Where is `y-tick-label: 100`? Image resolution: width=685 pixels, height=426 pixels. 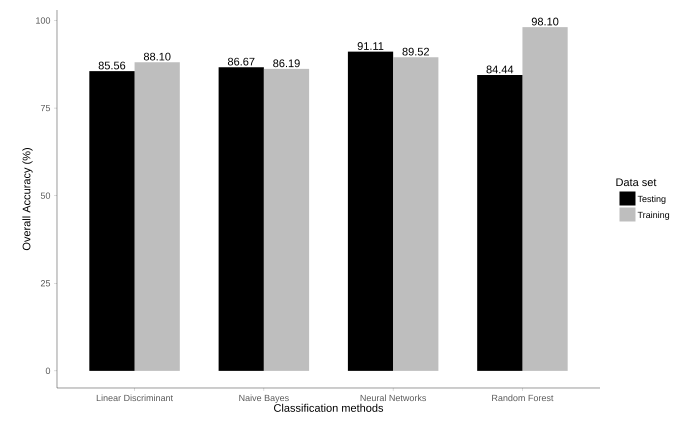 y-tick-label: 100 is located at coordinates (43, 20).